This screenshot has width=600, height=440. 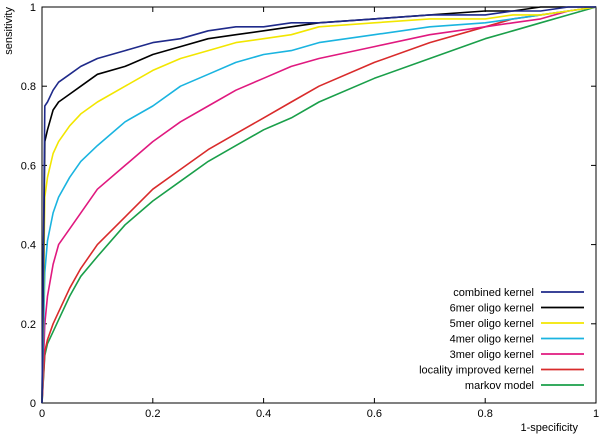 I want to click on legend-label: markov model, so click(x=499, y=386).